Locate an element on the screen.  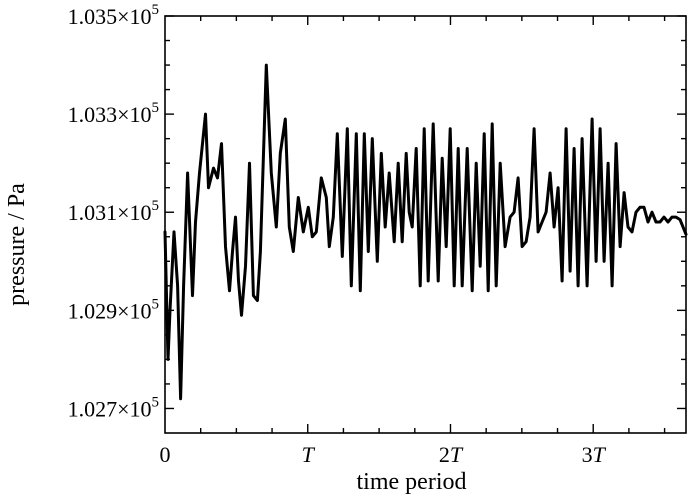
y-tick-label: 1.033×10⁵ is located at coordinates (113, 113).